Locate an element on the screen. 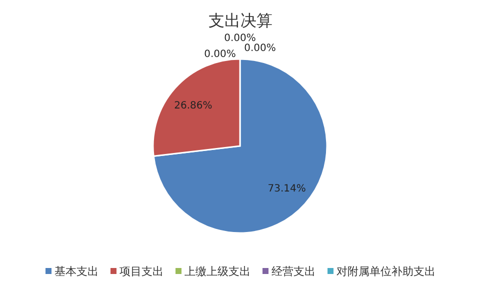  title: 支出决算 is located at coordinates (240, 20).